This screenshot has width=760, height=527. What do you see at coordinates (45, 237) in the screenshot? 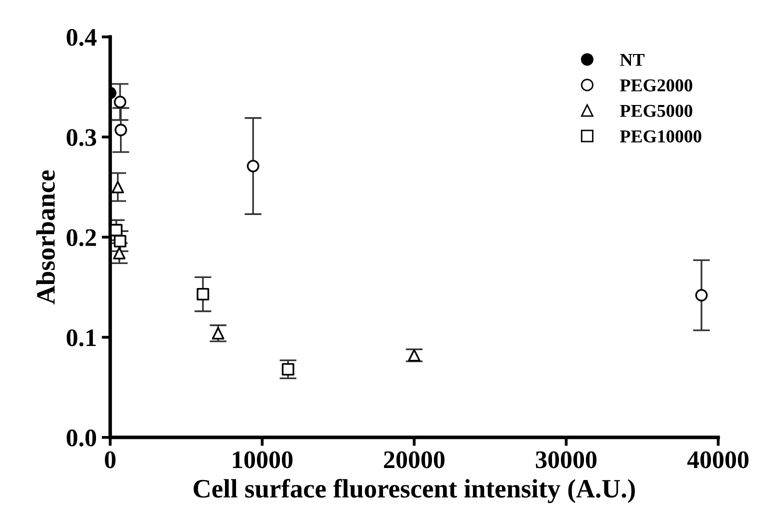
I see `y-axis-title: Absorbance` at bounding box center [45, 237].